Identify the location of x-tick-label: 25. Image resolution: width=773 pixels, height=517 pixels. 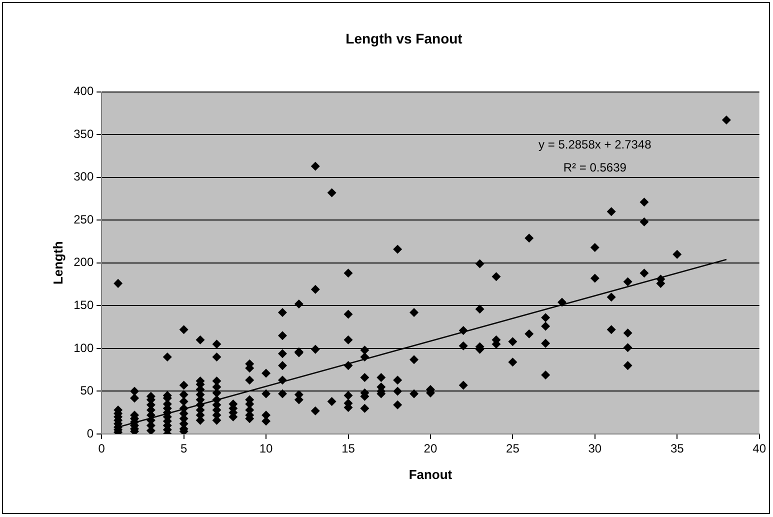
(513, 449).